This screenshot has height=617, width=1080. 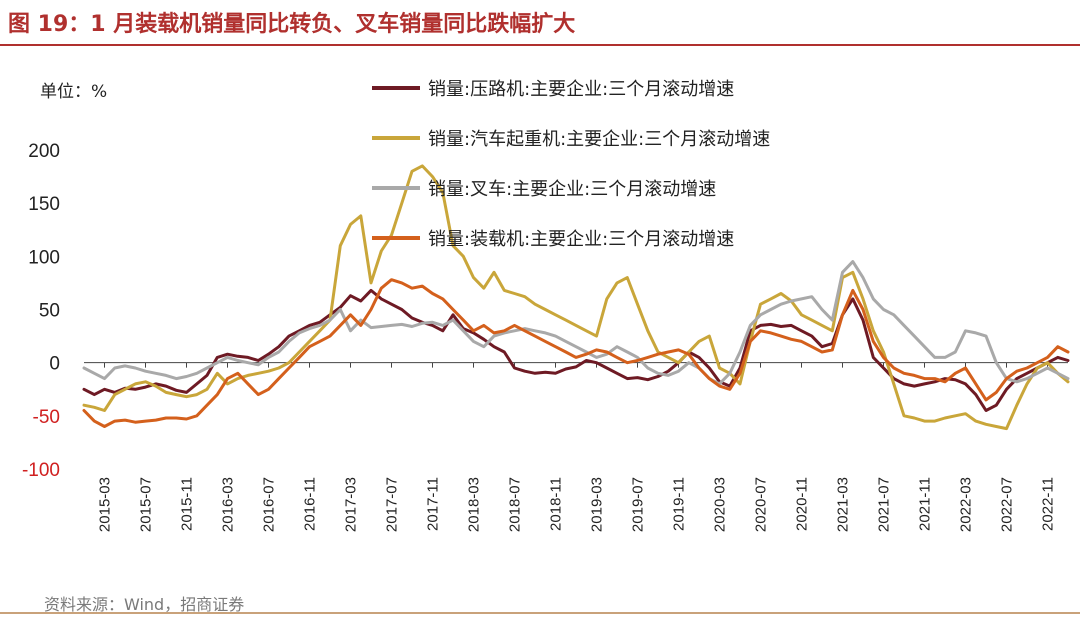 What do you see at coordinates (679, 504) in the screenshot?
I see `x-tick-label: 2019-11` at bounding box center [679, 504].